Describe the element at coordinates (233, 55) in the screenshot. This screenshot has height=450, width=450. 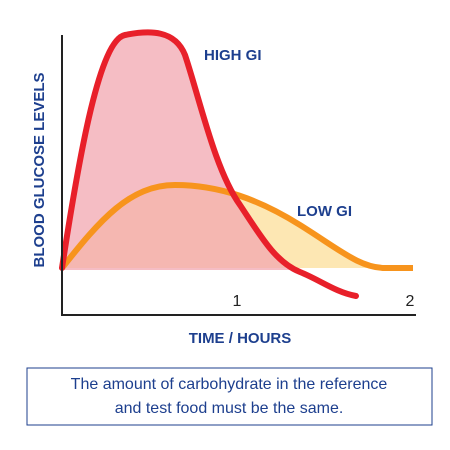
I see `curve-label: HIGH GI` at that location.